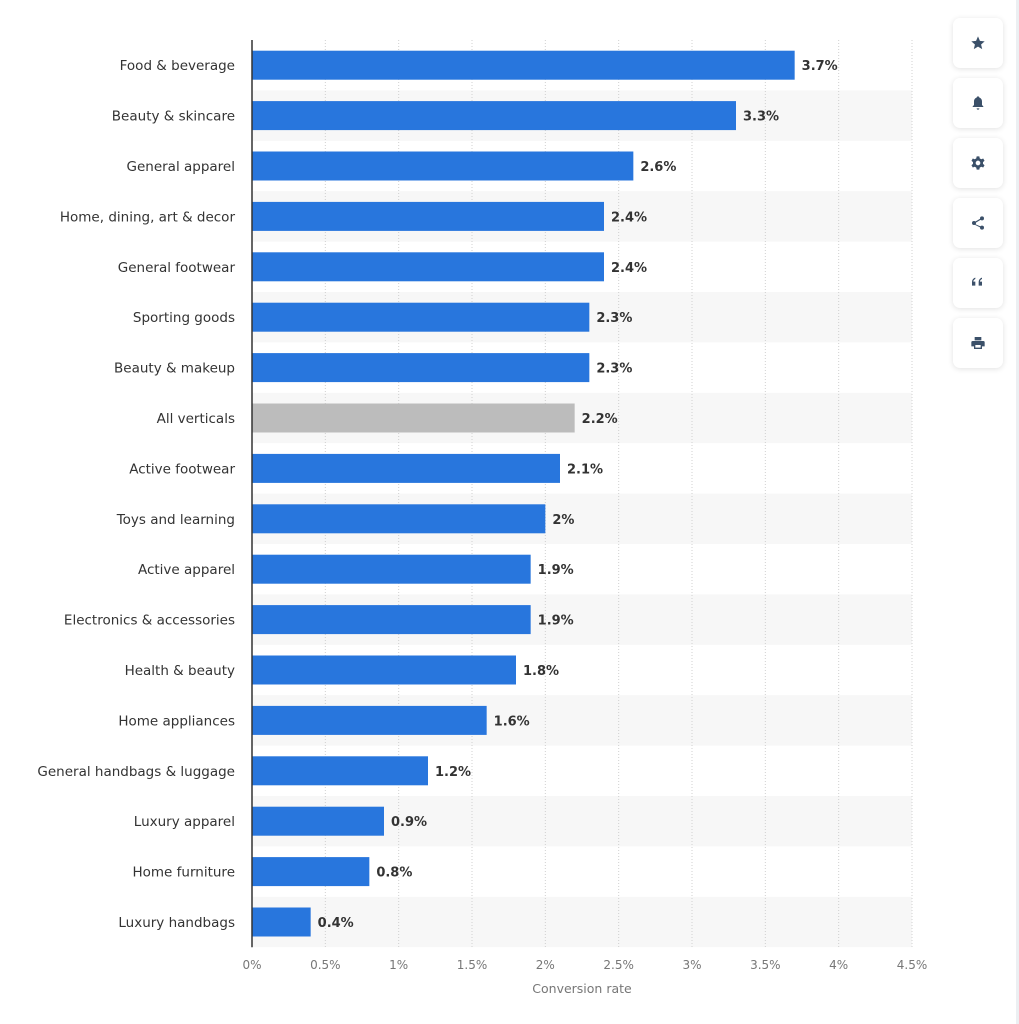 The image size is (1019, 1024). I want to click on category-label: Active footwear, so click(182, 469).